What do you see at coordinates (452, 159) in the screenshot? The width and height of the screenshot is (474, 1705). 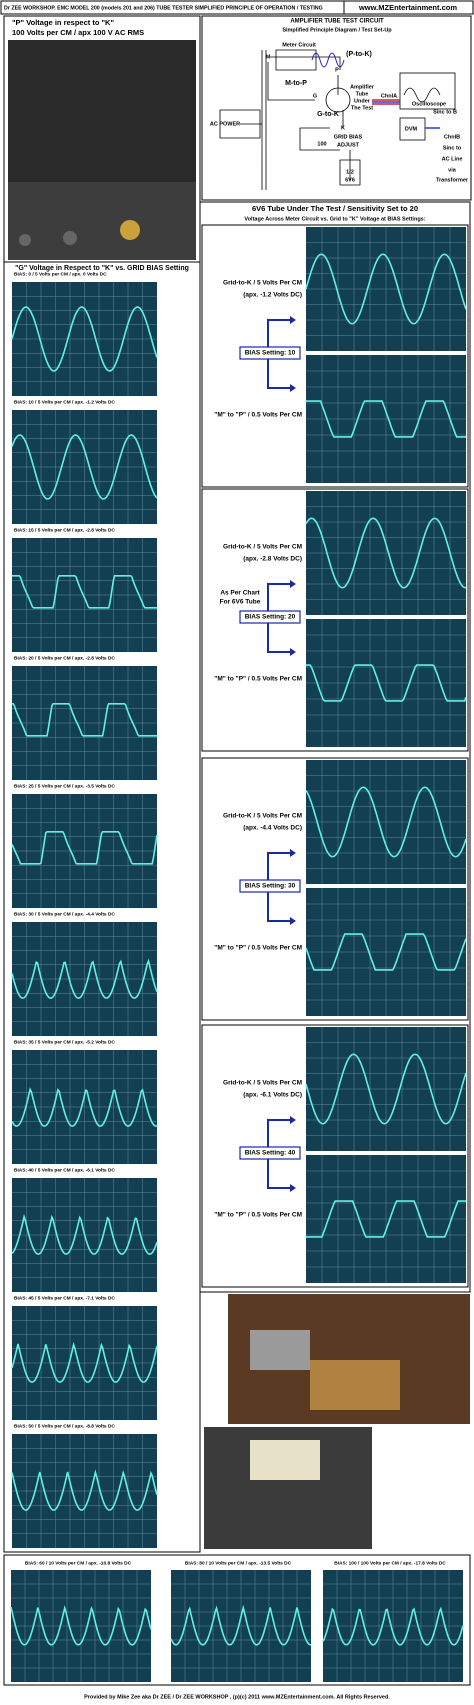 I see `diagram-label: AC Line` at bounding box center [452, 159].